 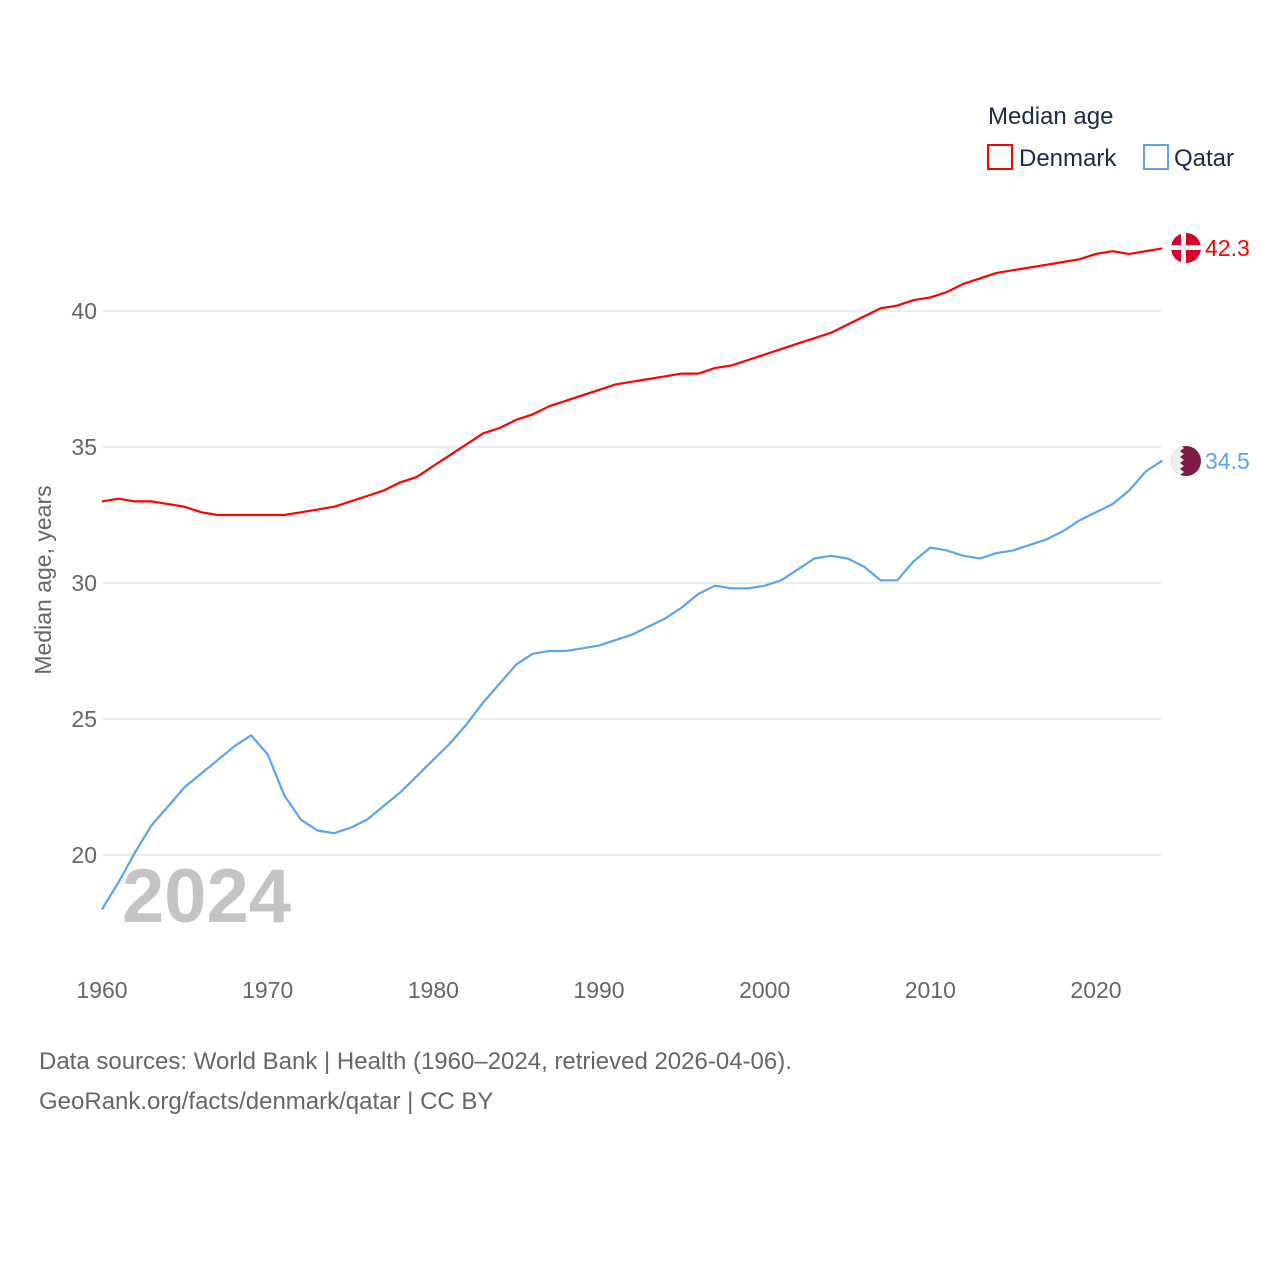 I want to click on credit-link: GeoRank.org/facts/denmark/qatar | CC BY, so click(x=266, y=1101).